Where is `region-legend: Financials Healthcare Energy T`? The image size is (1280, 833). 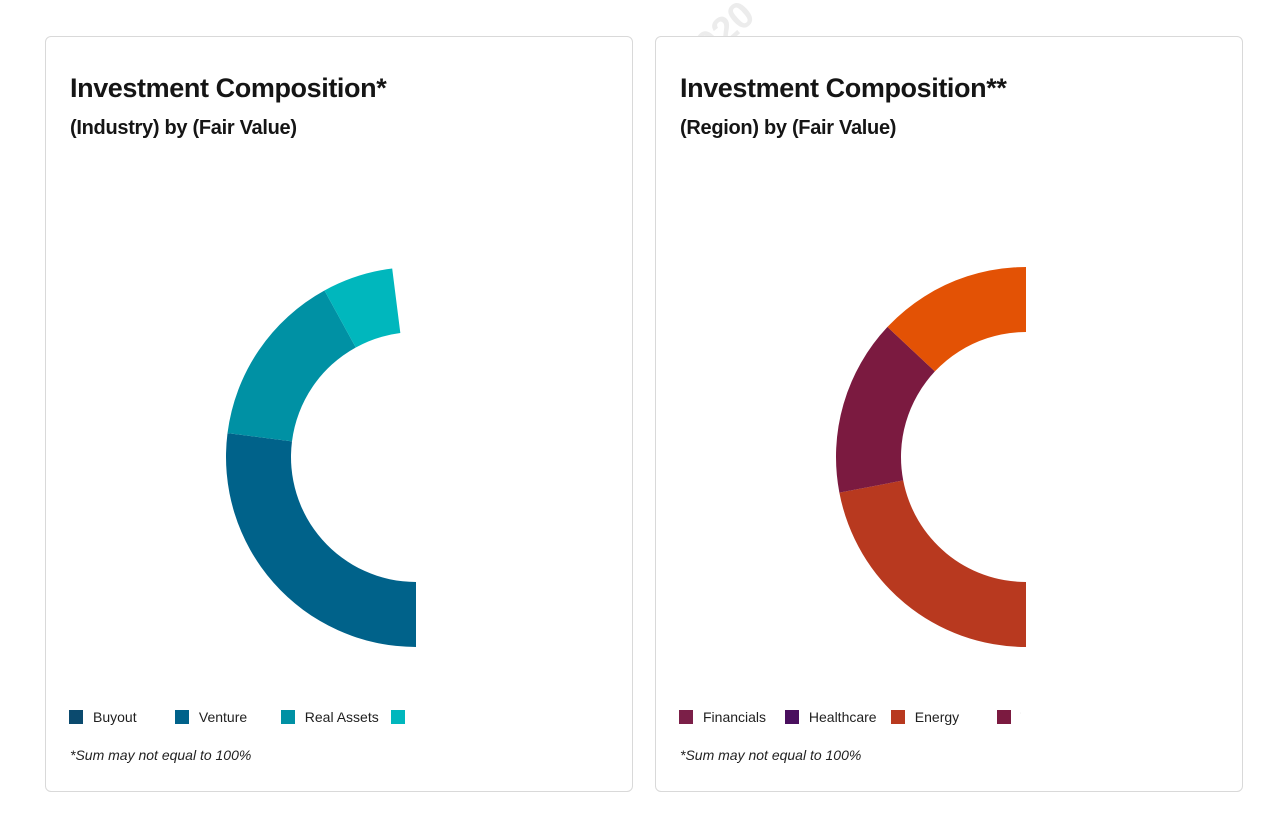 region-legend: Financials Healthcare Energy T is located at coordinates (850, 717).